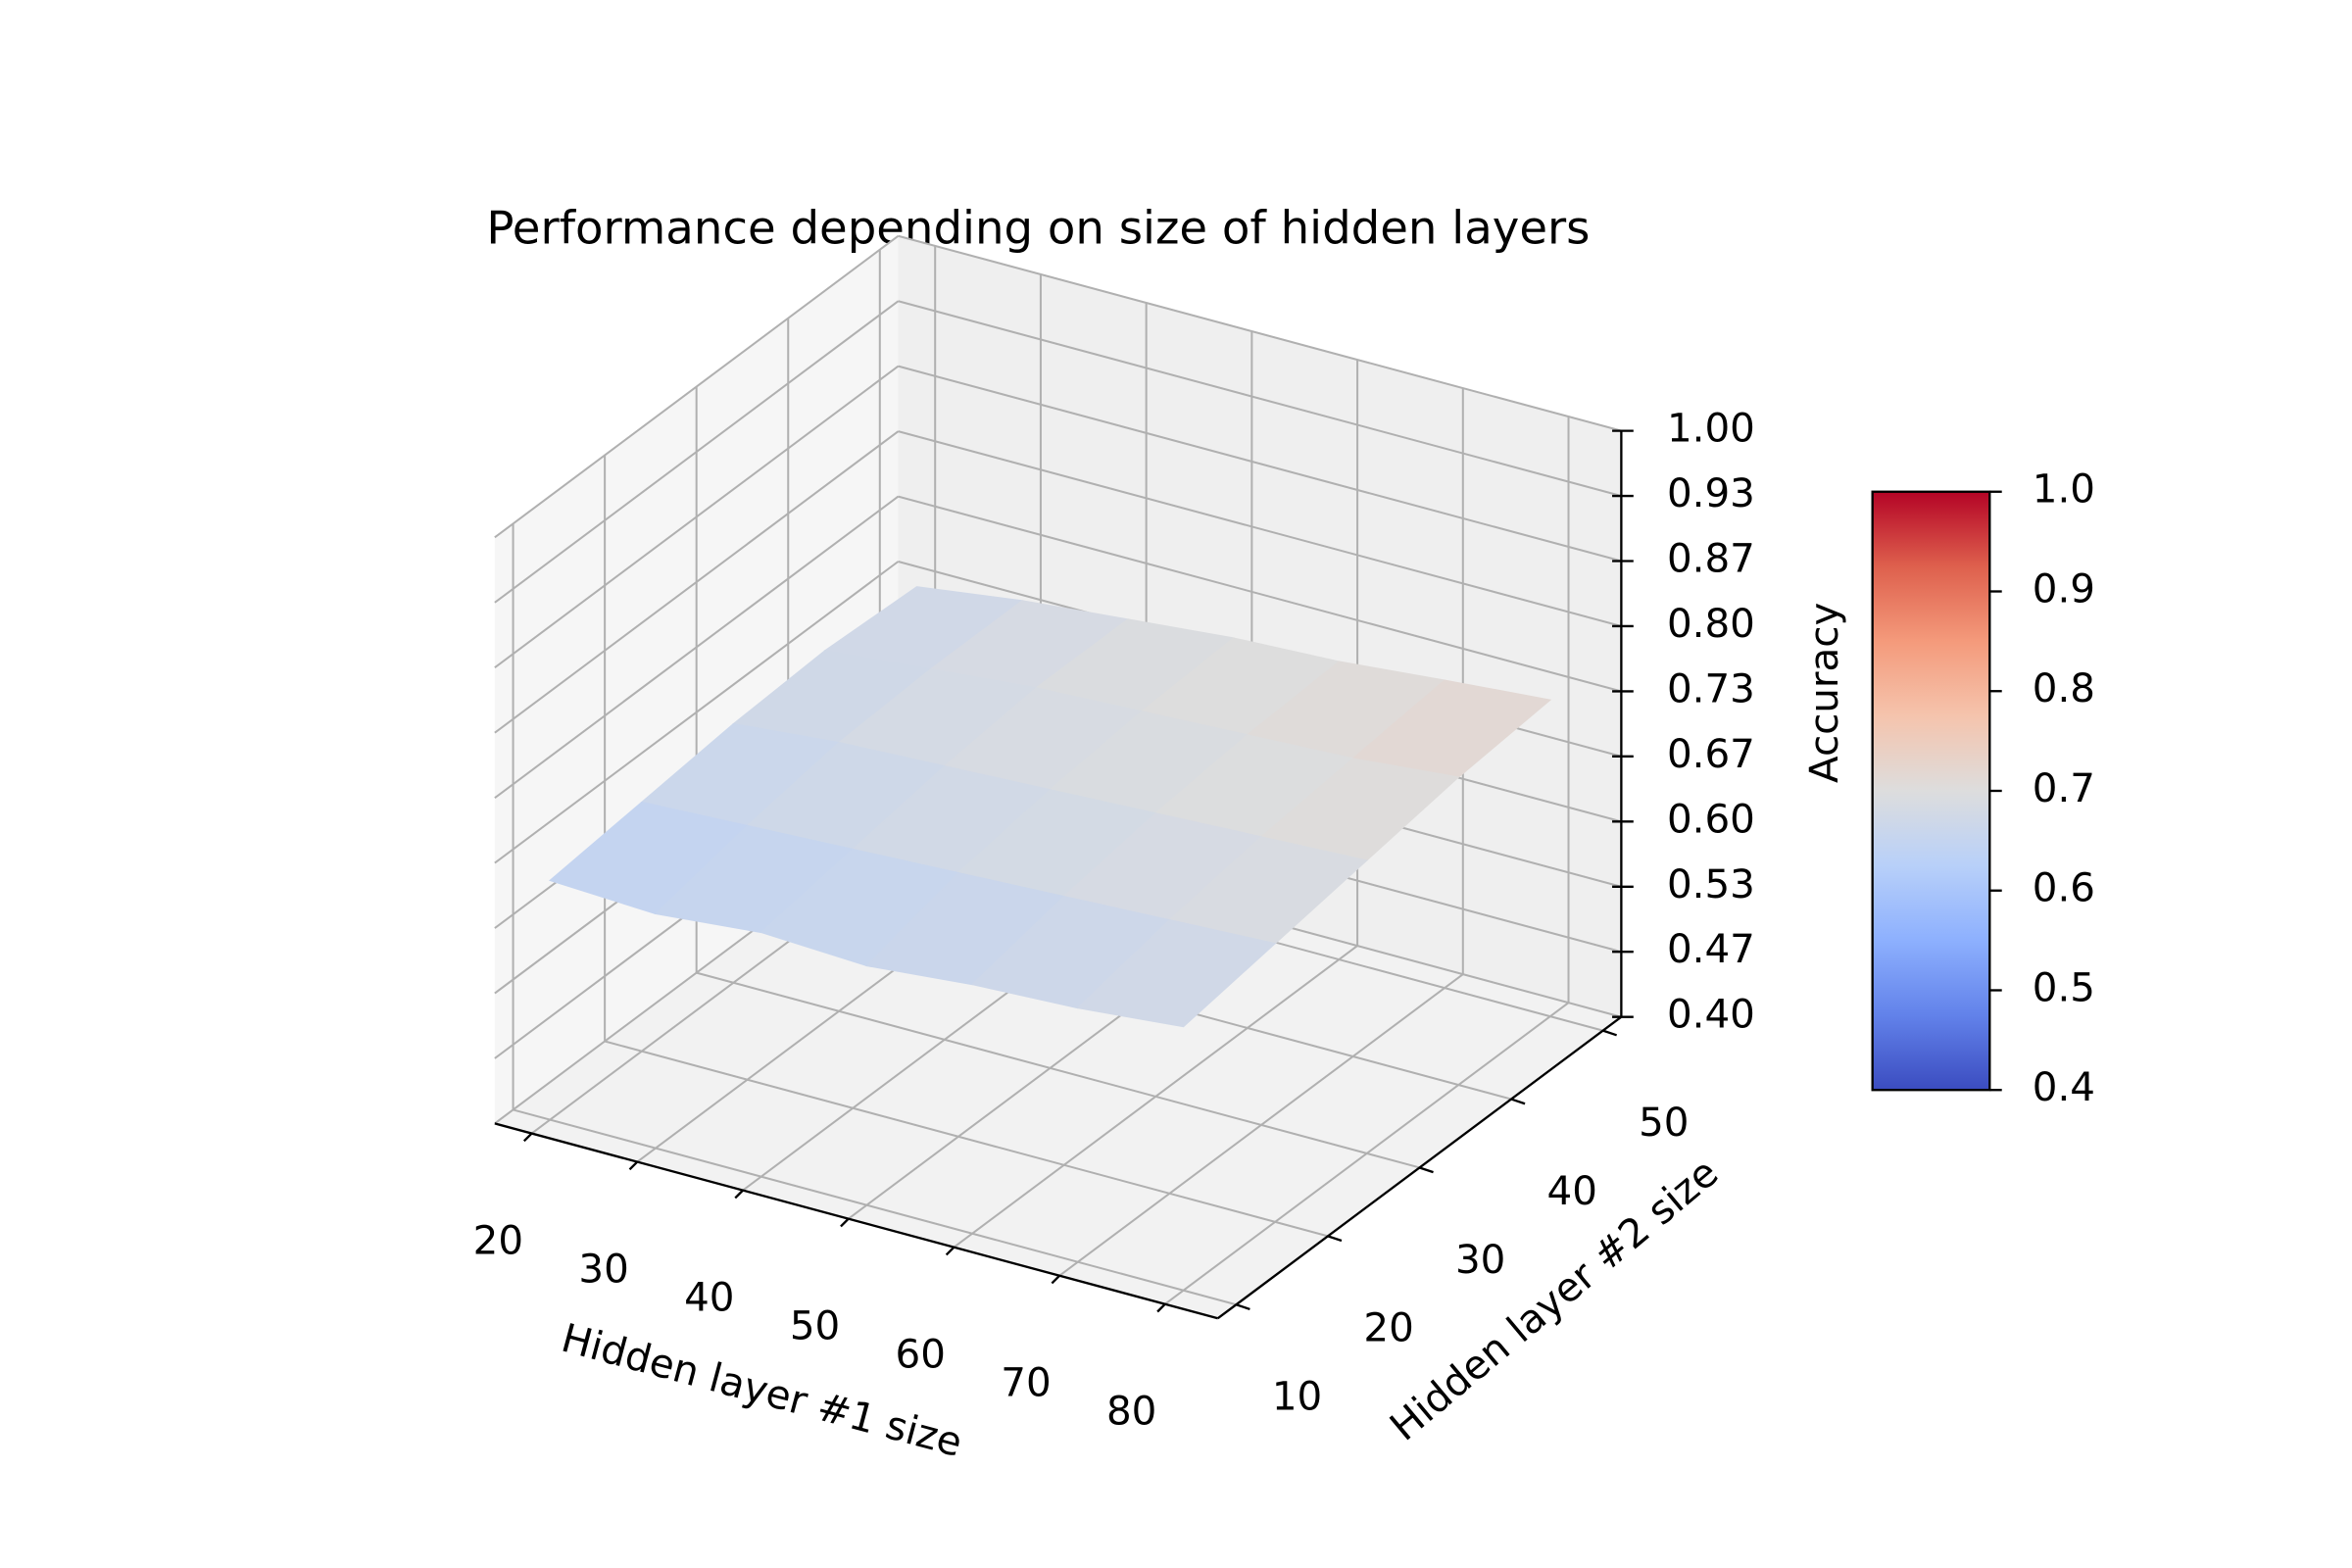 Image resolution: width=2352 pixels, height=1568 pixels. I want to click on x-tick-label: 30, so click(603, 1269).